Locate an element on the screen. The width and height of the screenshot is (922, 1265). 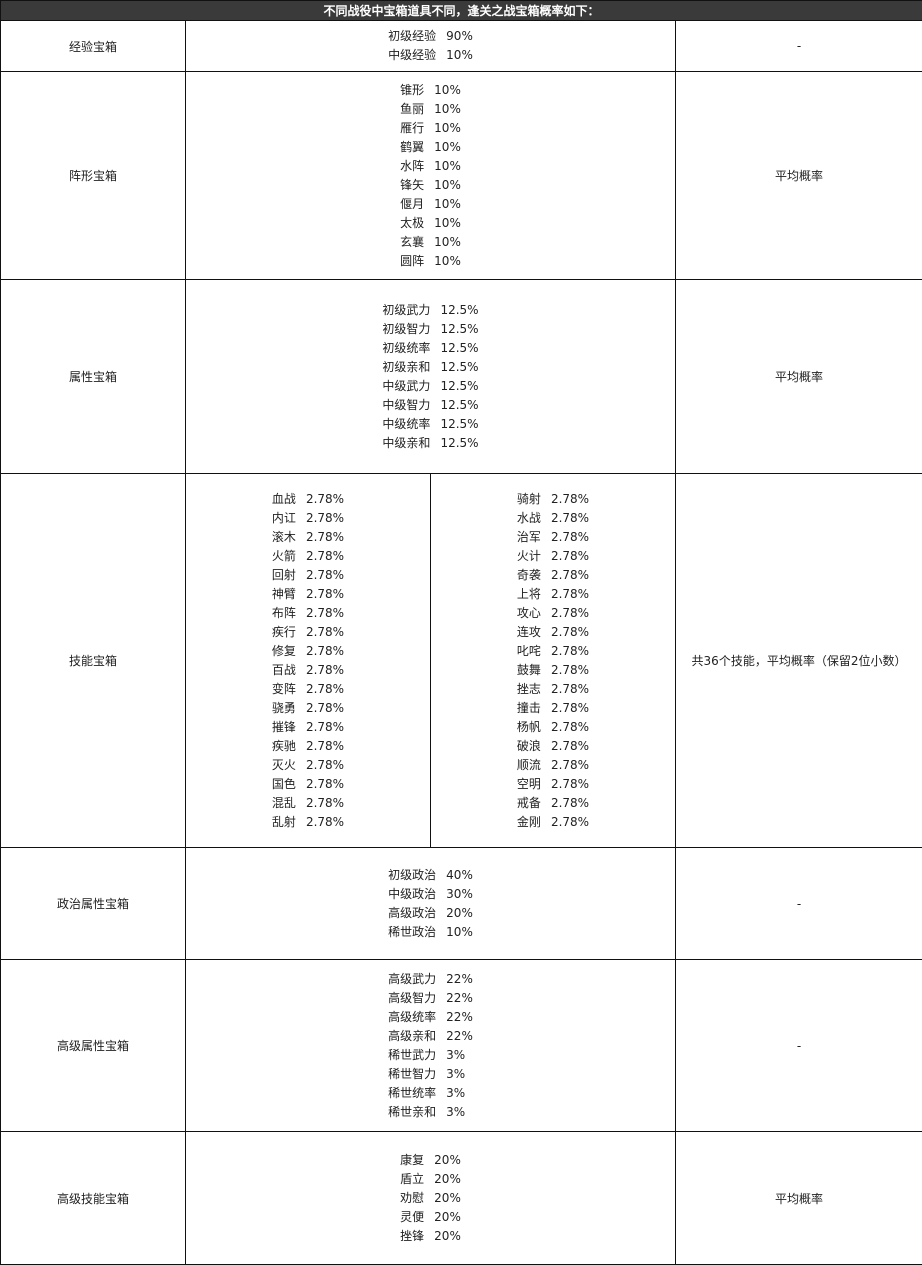
item-name: 血战 is located at coordinates (283, 498).